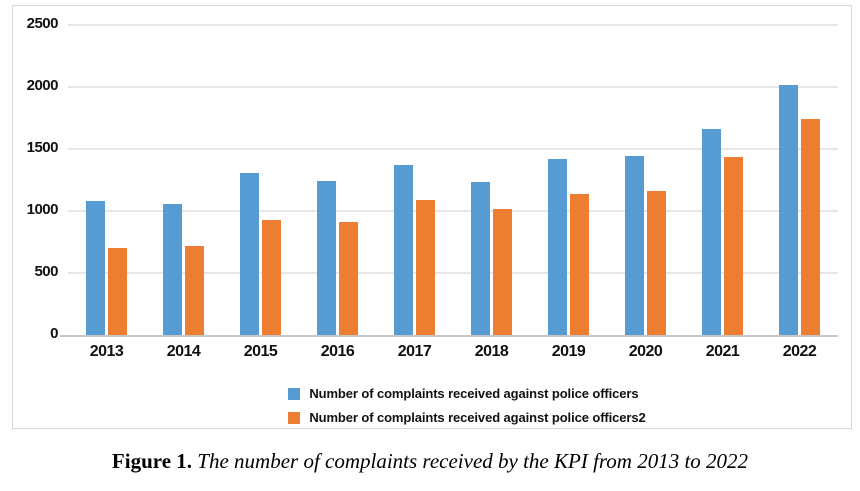 The height and width of the screenshot is (491, 860). What do you see at coordinates (183, 180) in the screenshot?
I see `bar-group-2014` at bounding box center [183, 180].